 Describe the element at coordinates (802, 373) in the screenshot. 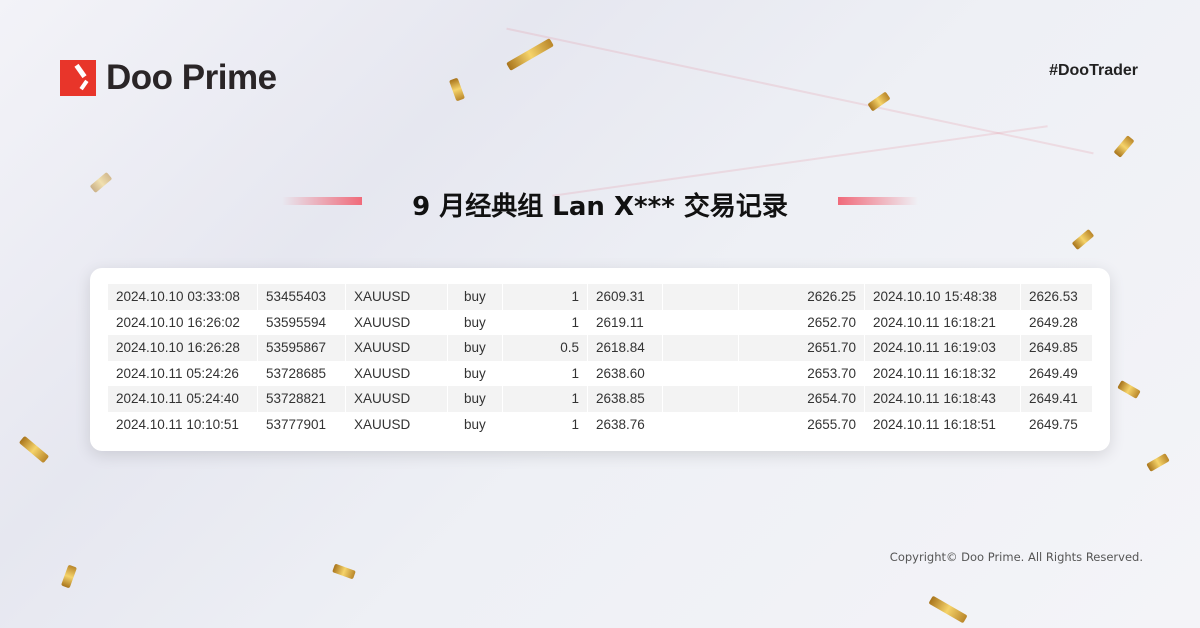

I see `cell-tp-price: 2653.70` at that location.